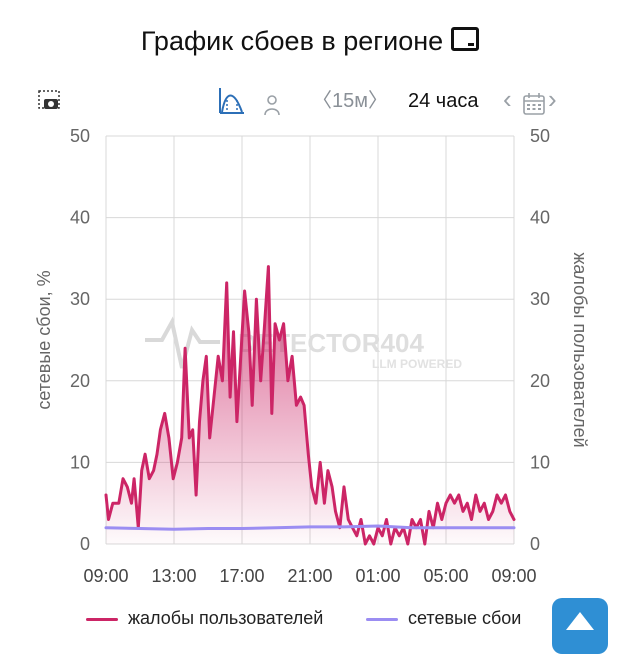 Image resolution: width=620 pixels, height=654 pixels. What do you see at coordinates (310, 101) in the screenshot?
I see `chart-toolbar: 〈15м〉 24 часа ‹ ›` at bounding box center [310, 101].